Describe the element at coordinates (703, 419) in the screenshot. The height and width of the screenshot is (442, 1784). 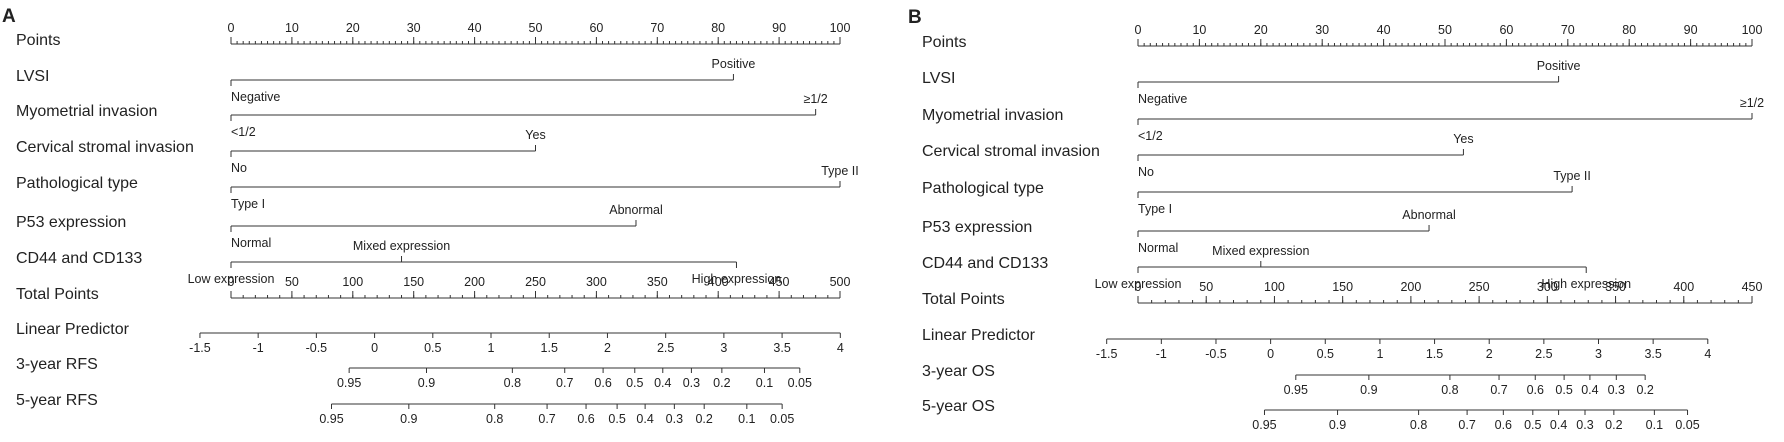
I see `5-year-rfs-tick-label: 0.2` at that location.